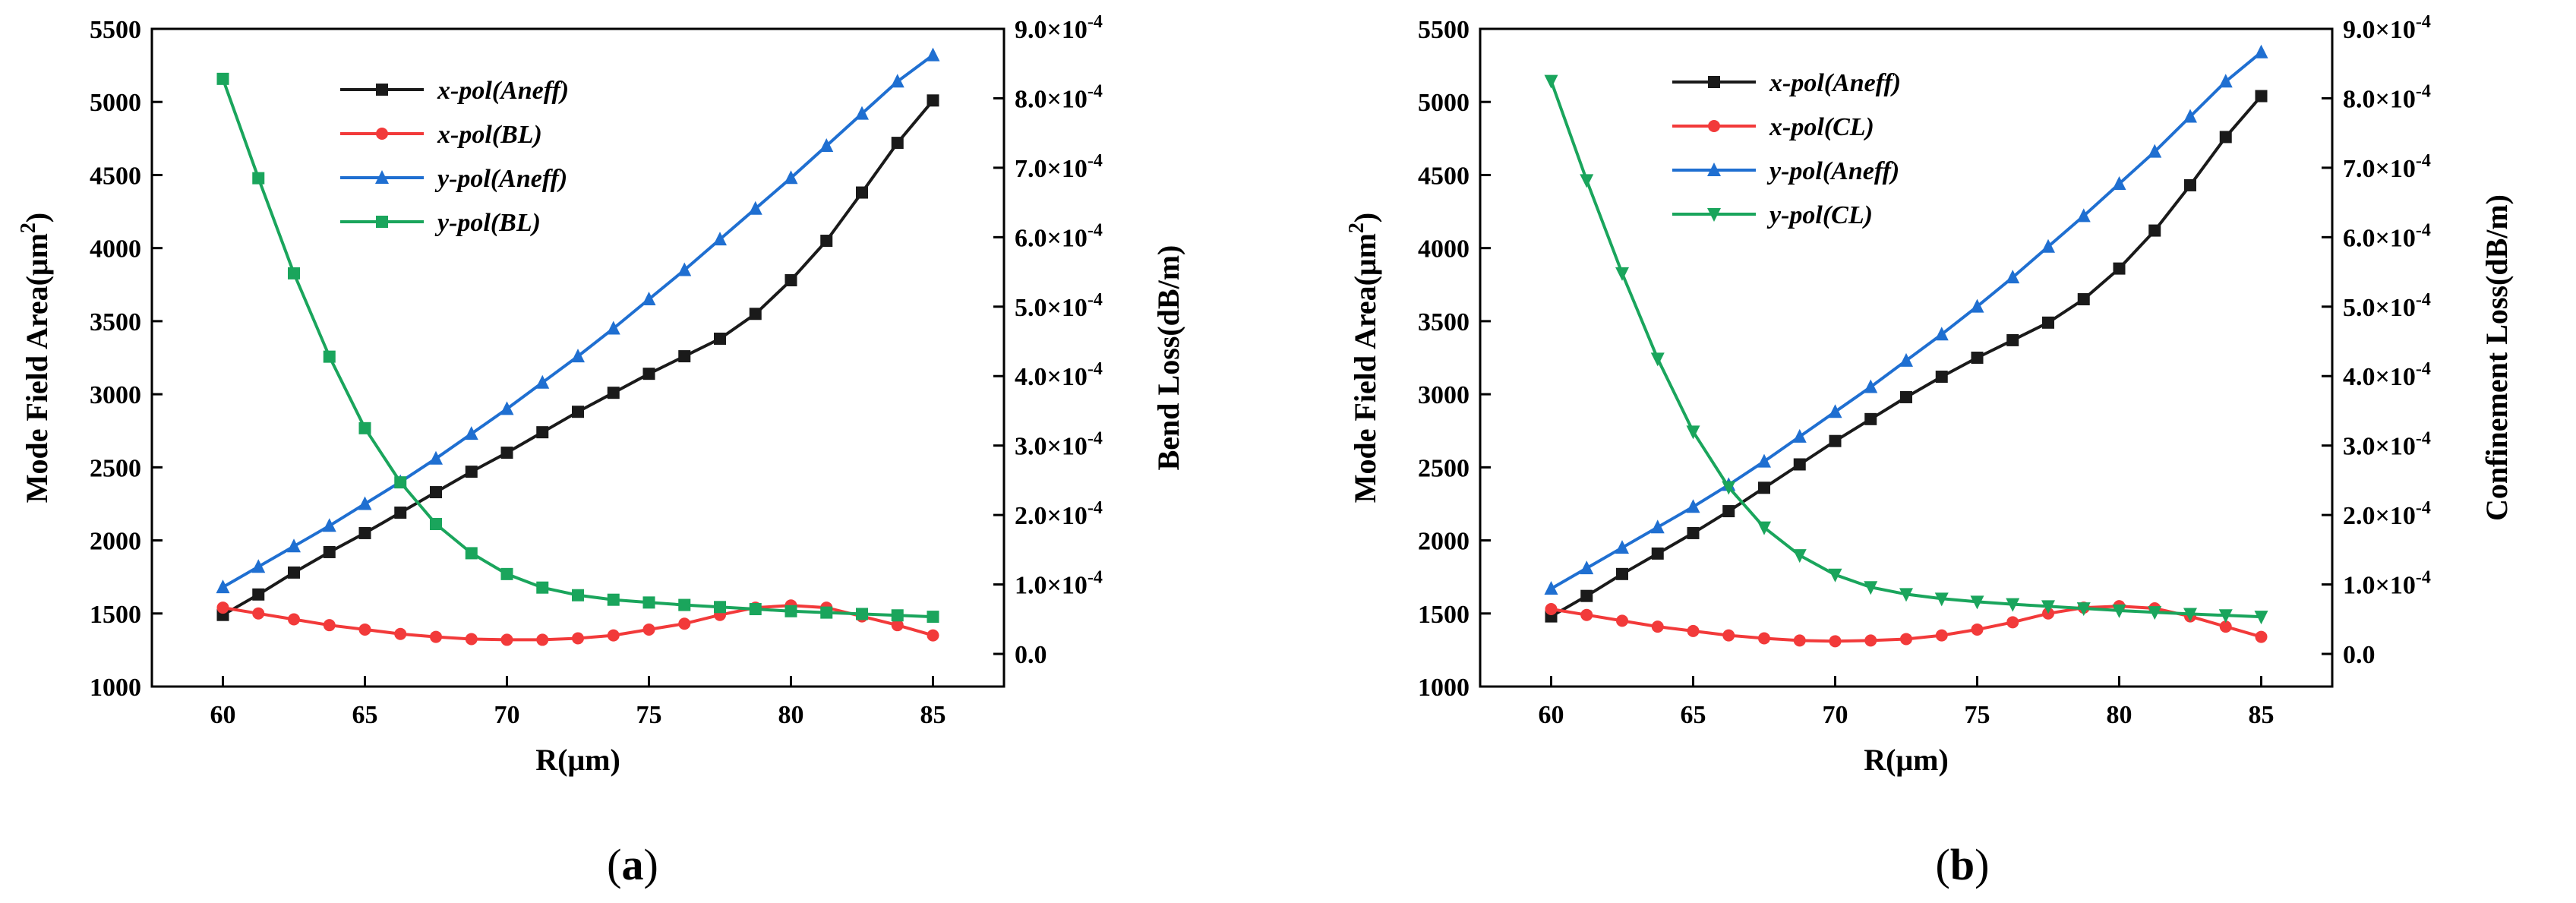 Image resolution: width=2576 pixels, height=903 pixels. Describe the element at coordinates (2359, 655) in the screenshot. I see `y-right-tick-label: 0.0` at that location.